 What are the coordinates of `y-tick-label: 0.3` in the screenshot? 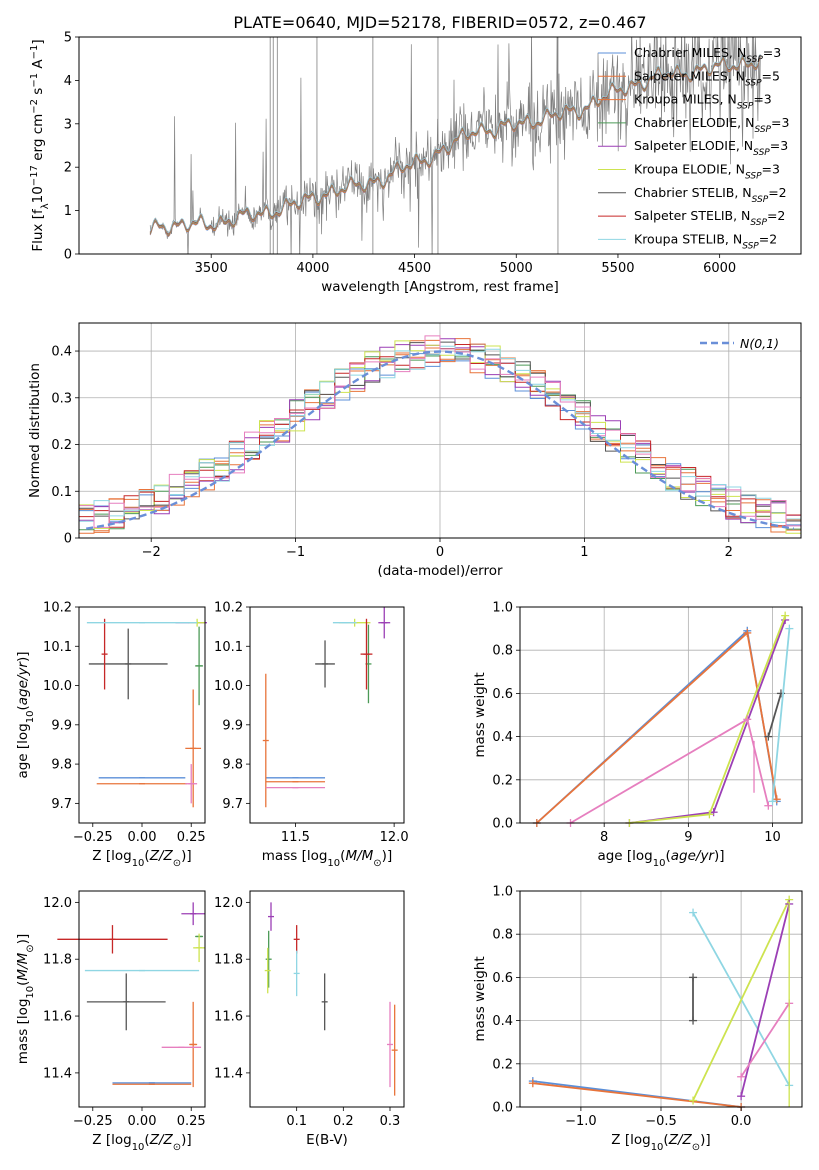 It's located at (61, 398).